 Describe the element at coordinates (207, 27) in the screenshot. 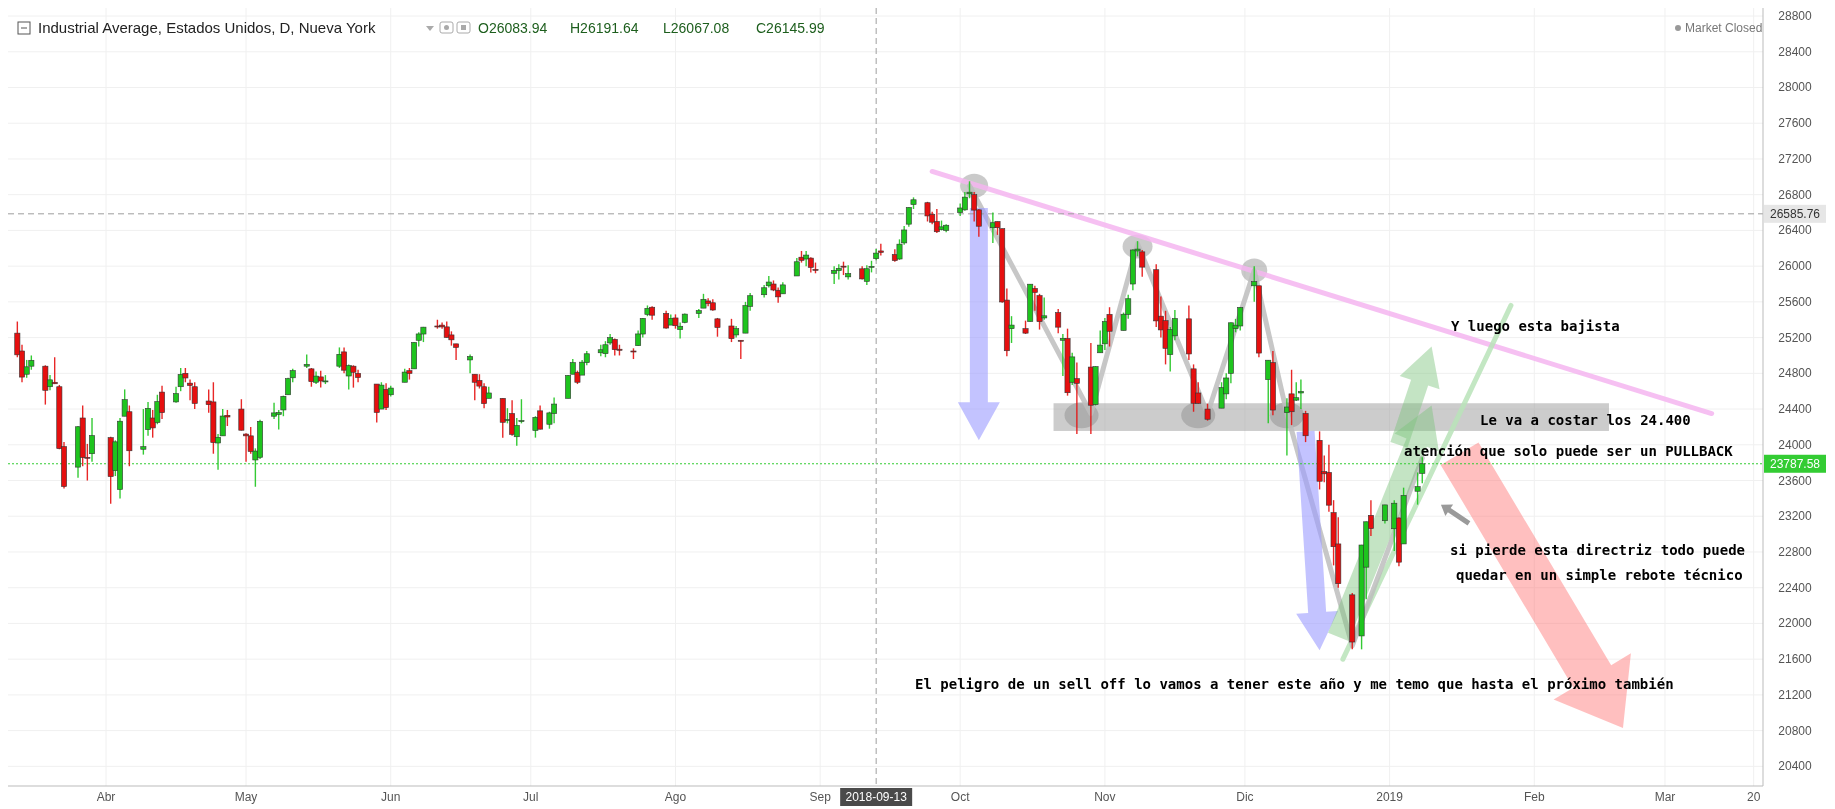

I see `text: Industrial Average, Estados Unidos, D, Nueva York` at that location.